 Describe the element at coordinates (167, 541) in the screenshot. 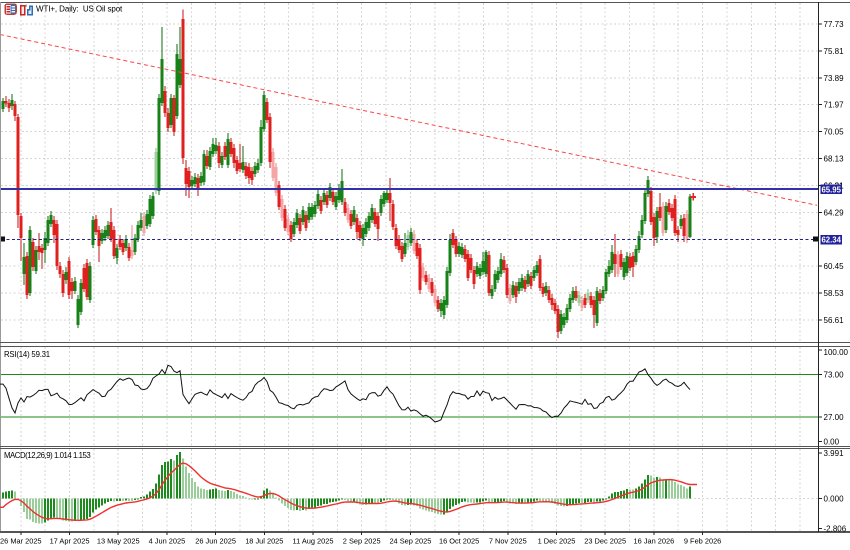

I see `svg-text: 4 Jun 2025` at that location.